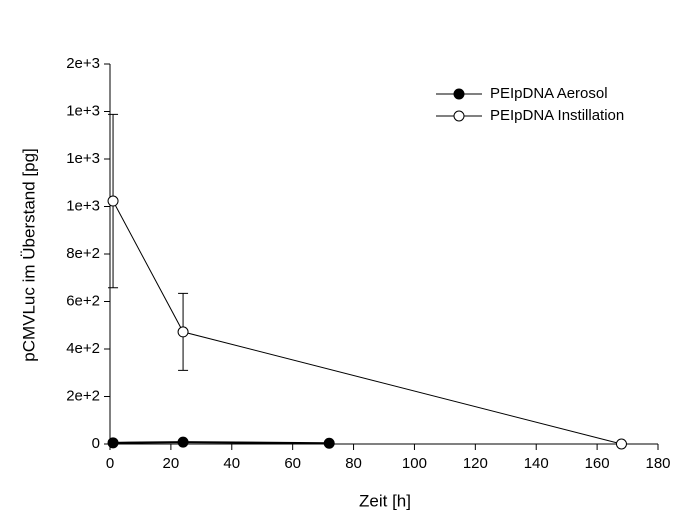 Image resolution: width=682 pixels, height=516 pixels. What do you see at coordinates (385, 500) in the screenshot?
I see `x-axis-label: Zeit [h]` at bounding box center [385, 500].